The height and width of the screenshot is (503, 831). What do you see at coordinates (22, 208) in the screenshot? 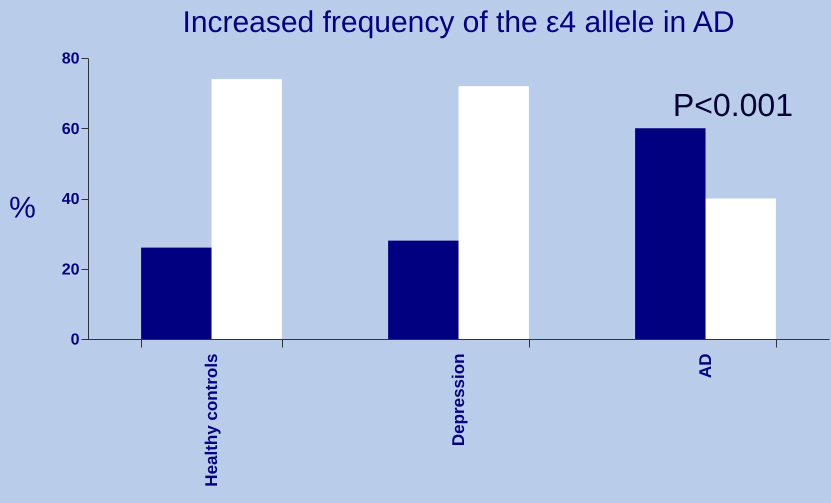
I see `y-axis-title: %` at bounding box center [22, 208].